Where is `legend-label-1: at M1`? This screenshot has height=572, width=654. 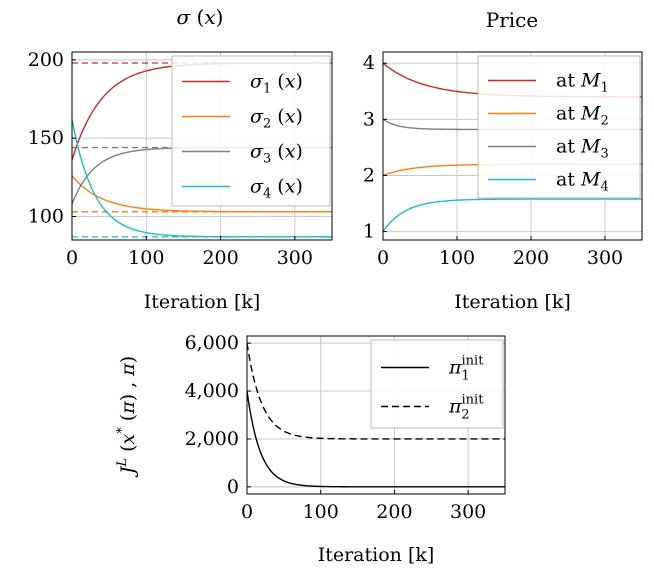
legend-label-1: at M1 is located at coordinates (582, 83).